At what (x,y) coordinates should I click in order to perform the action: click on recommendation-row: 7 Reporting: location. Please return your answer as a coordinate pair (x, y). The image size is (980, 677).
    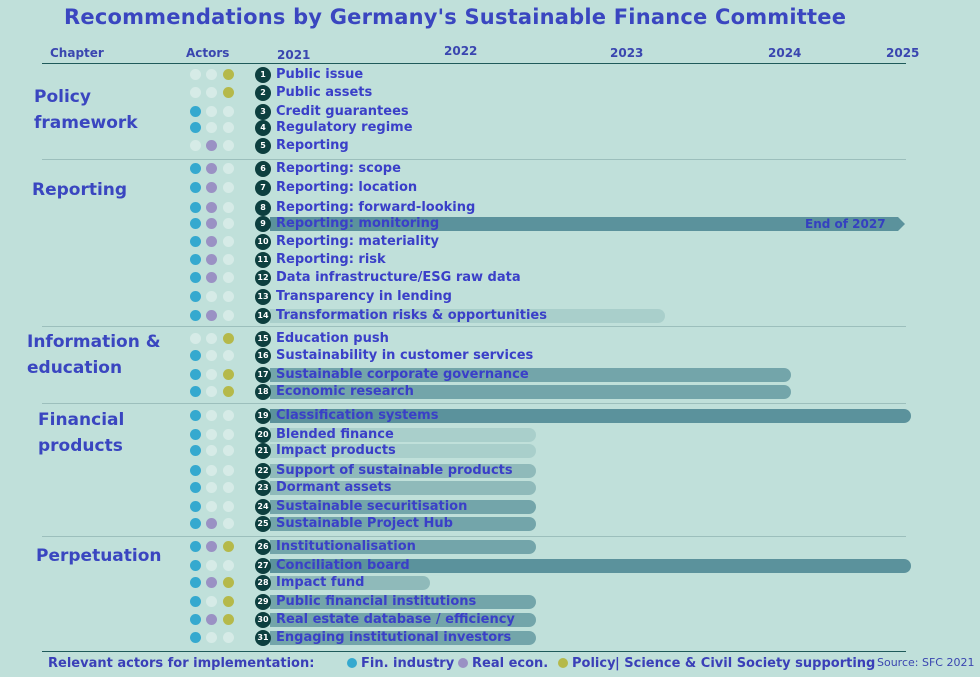
    Looking at the image, I should click on (490, 188).